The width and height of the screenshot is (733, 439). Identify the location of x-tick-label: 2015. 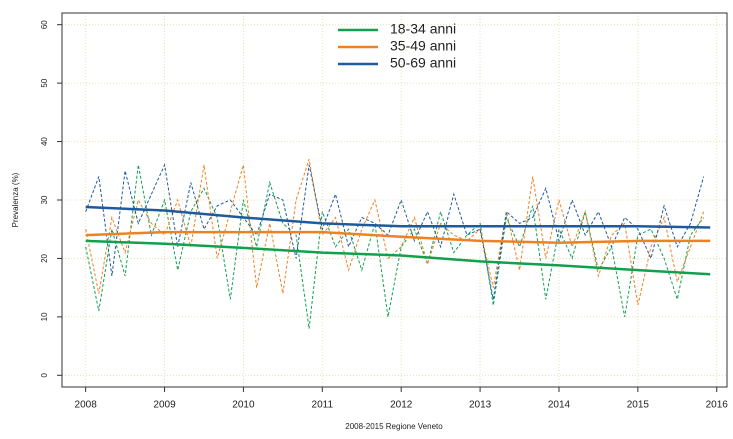
(638, 405).